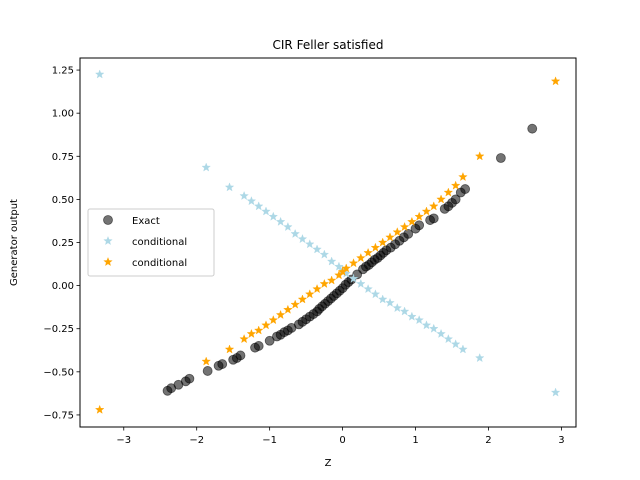 Image resolution: width=640 pixels, height=480 pixels. Describe the element at coordinates (146, 221) in the screenshot. I see `legend-label-exact: Exact` at that location.